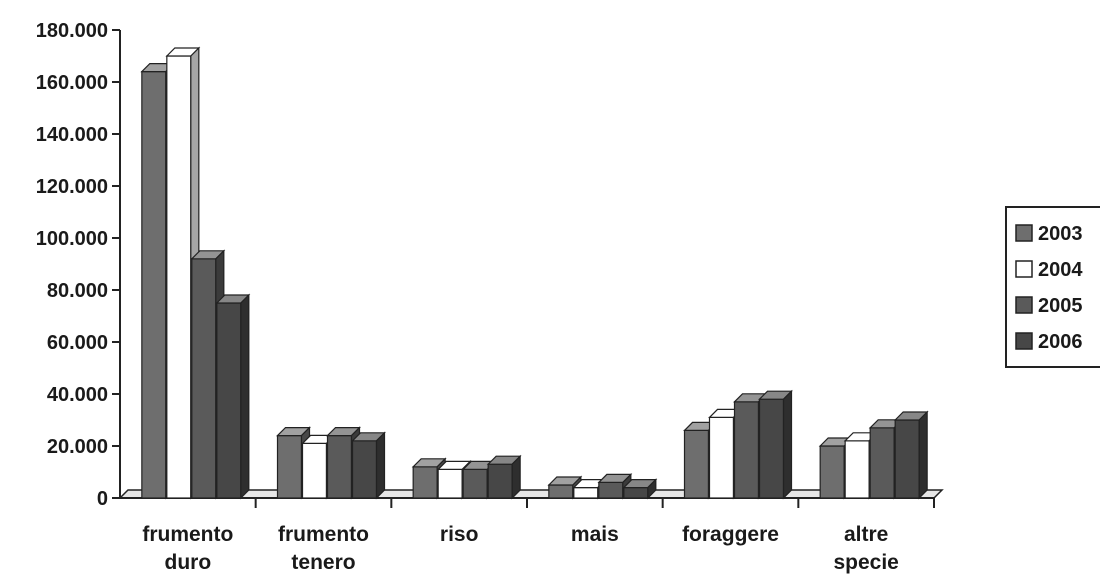 Image resolution: width=1100 pixels, height=583 pixels. I want to click on x-tick-label: mais, so click(595, 534).